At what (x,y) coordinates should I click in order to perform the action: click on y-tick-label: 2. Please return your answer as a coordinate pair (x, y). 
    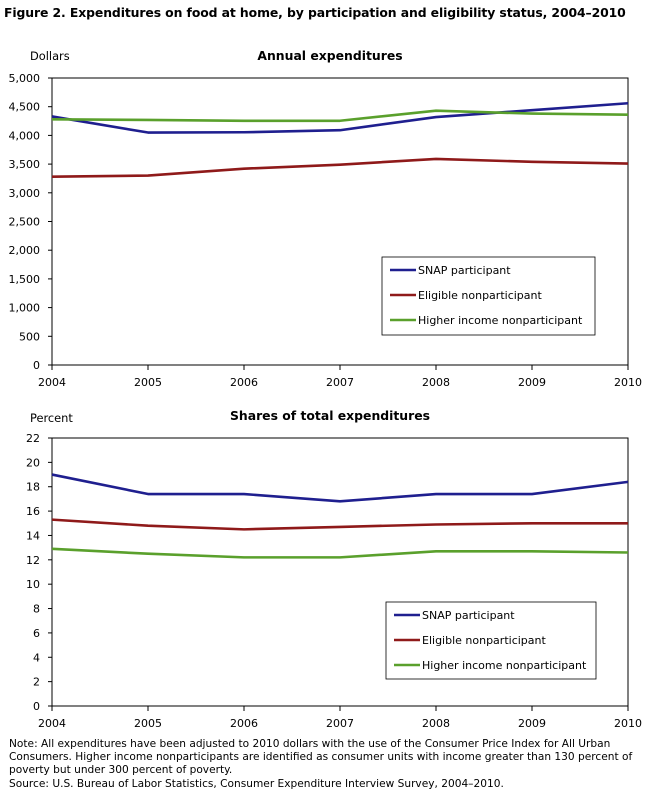
    Looking at the image, I should click on (36, 682).